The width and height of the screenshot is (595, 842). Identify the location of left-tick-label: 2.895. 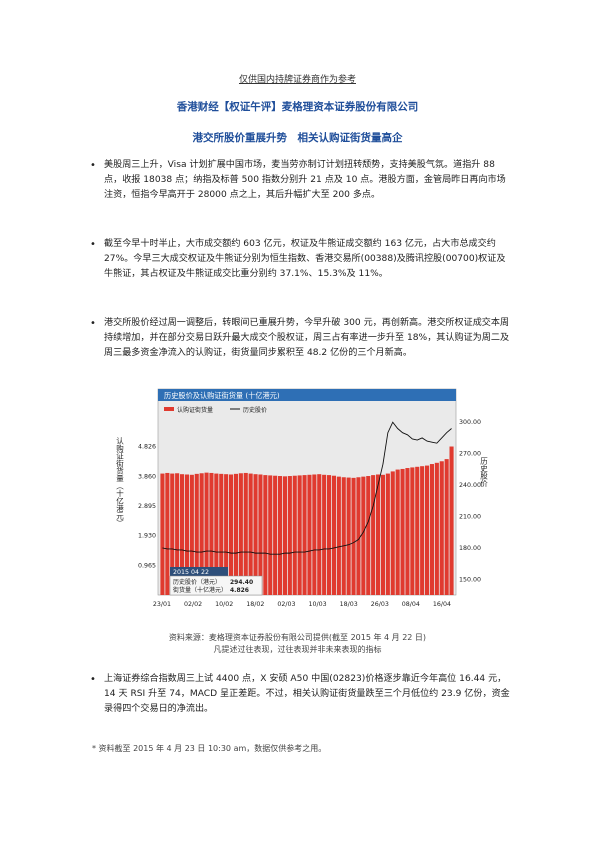
(147, 506).